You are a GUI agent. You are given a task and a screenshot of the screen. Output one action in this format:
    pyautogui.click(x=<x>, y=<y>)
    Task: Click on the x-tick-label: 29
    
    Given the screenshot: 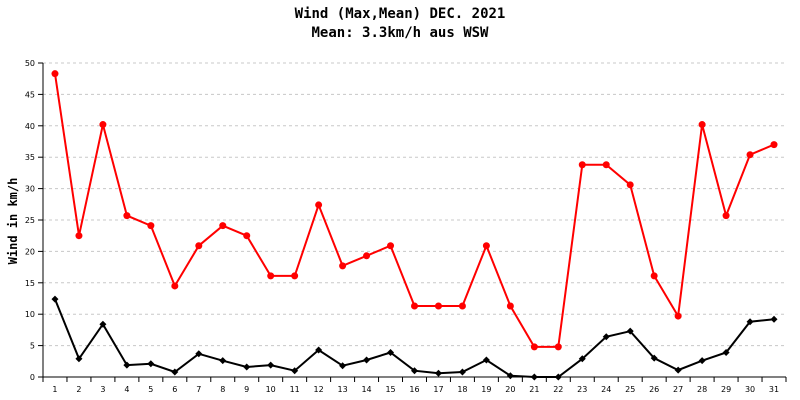 What is the action you would take?
    pyautogui.click(x=726, y=389)
    